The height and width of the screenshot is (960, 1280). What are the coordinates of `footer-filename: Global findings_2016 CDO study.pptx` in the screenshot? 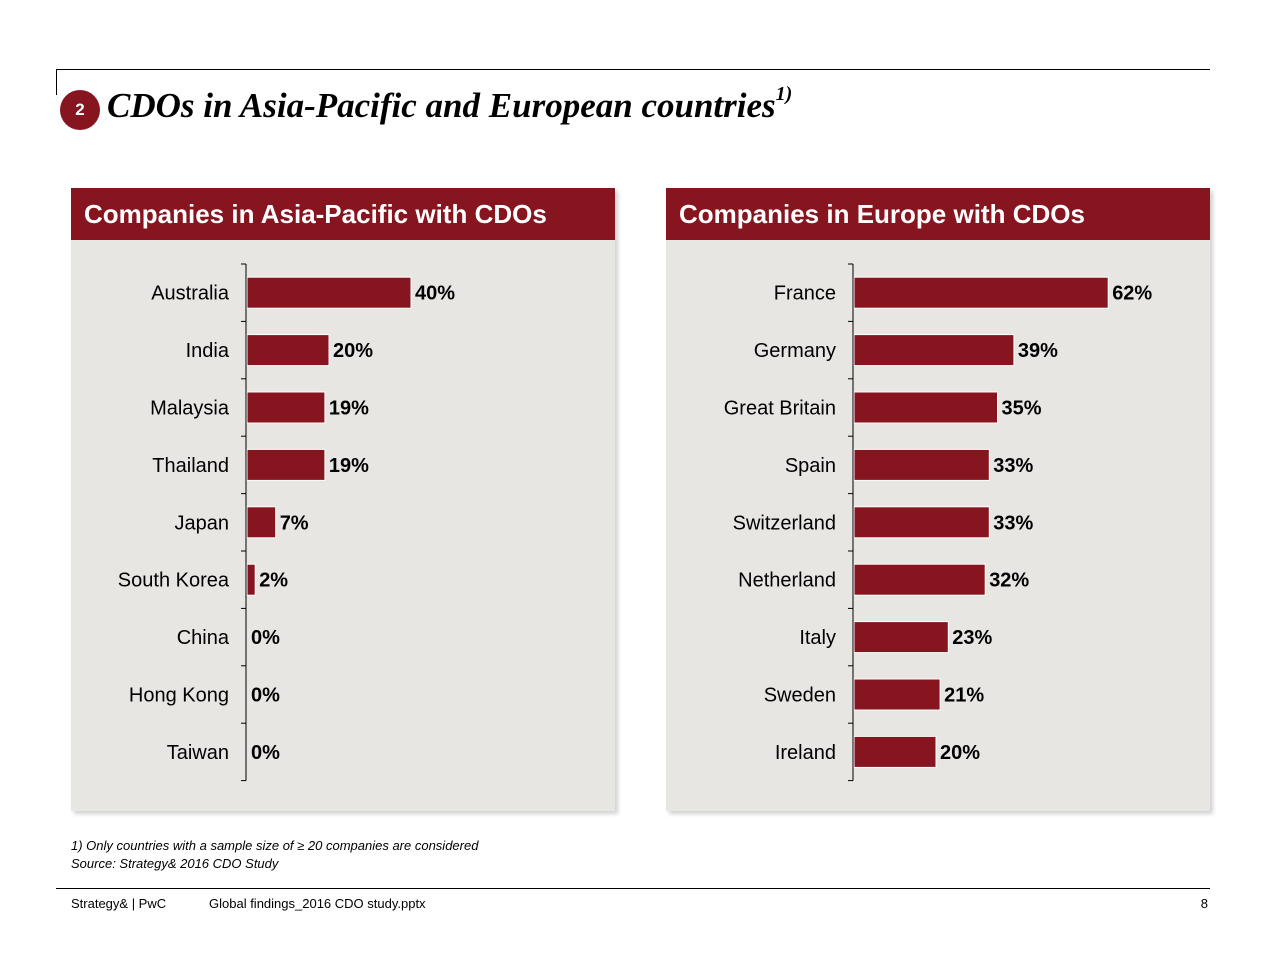 It's located at (317, 903).